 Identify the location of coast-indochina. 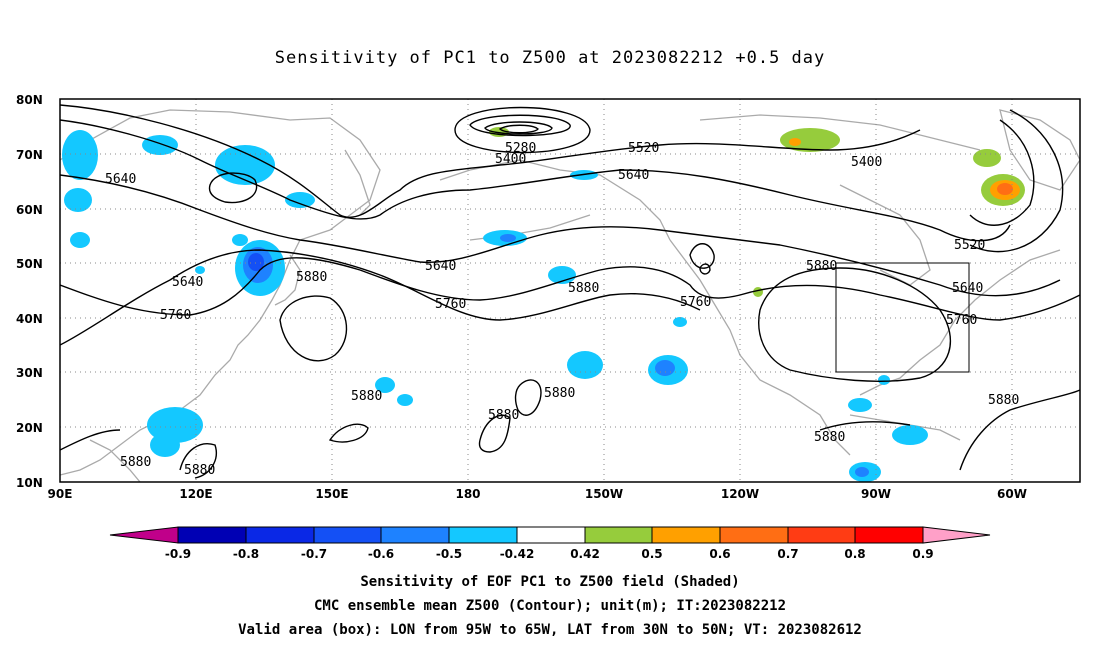
(115, 460).